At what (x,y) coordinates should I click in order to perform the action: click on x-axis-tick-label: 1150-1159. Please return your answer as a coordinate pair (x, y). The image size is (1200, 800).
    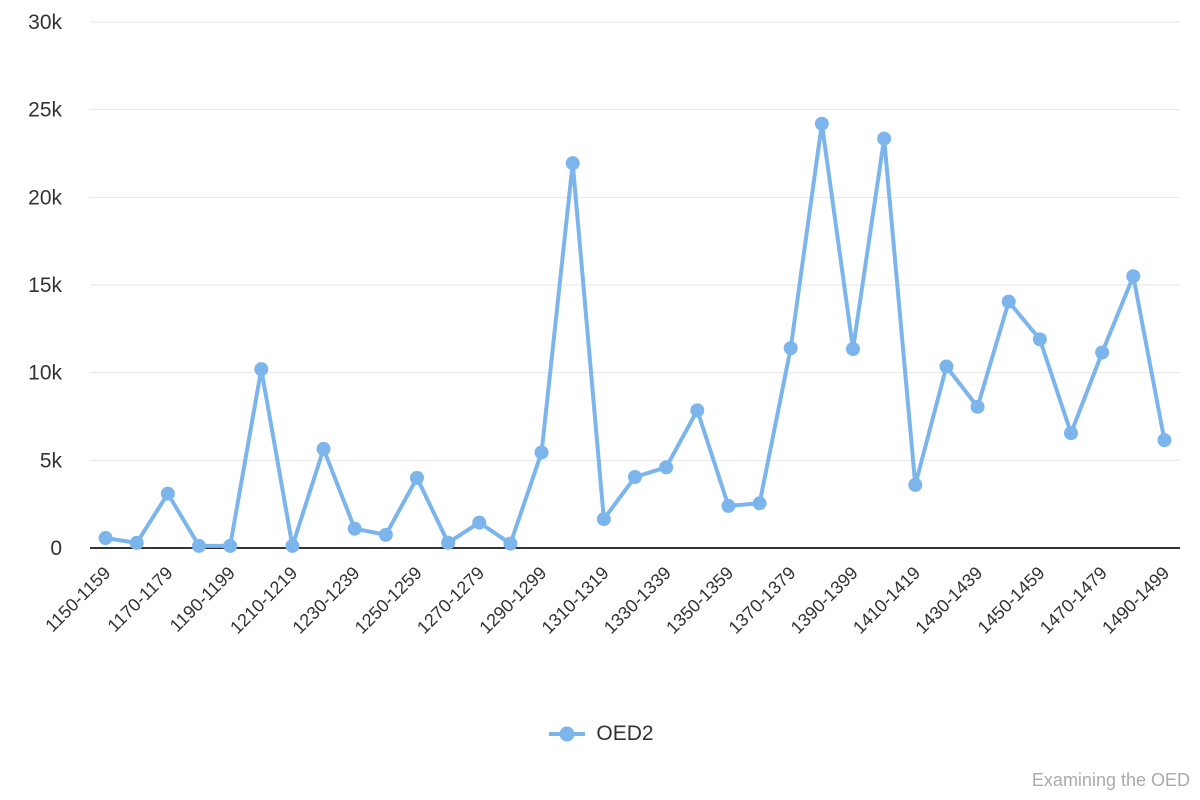
    Looking at the image, I should click on (77, 599).